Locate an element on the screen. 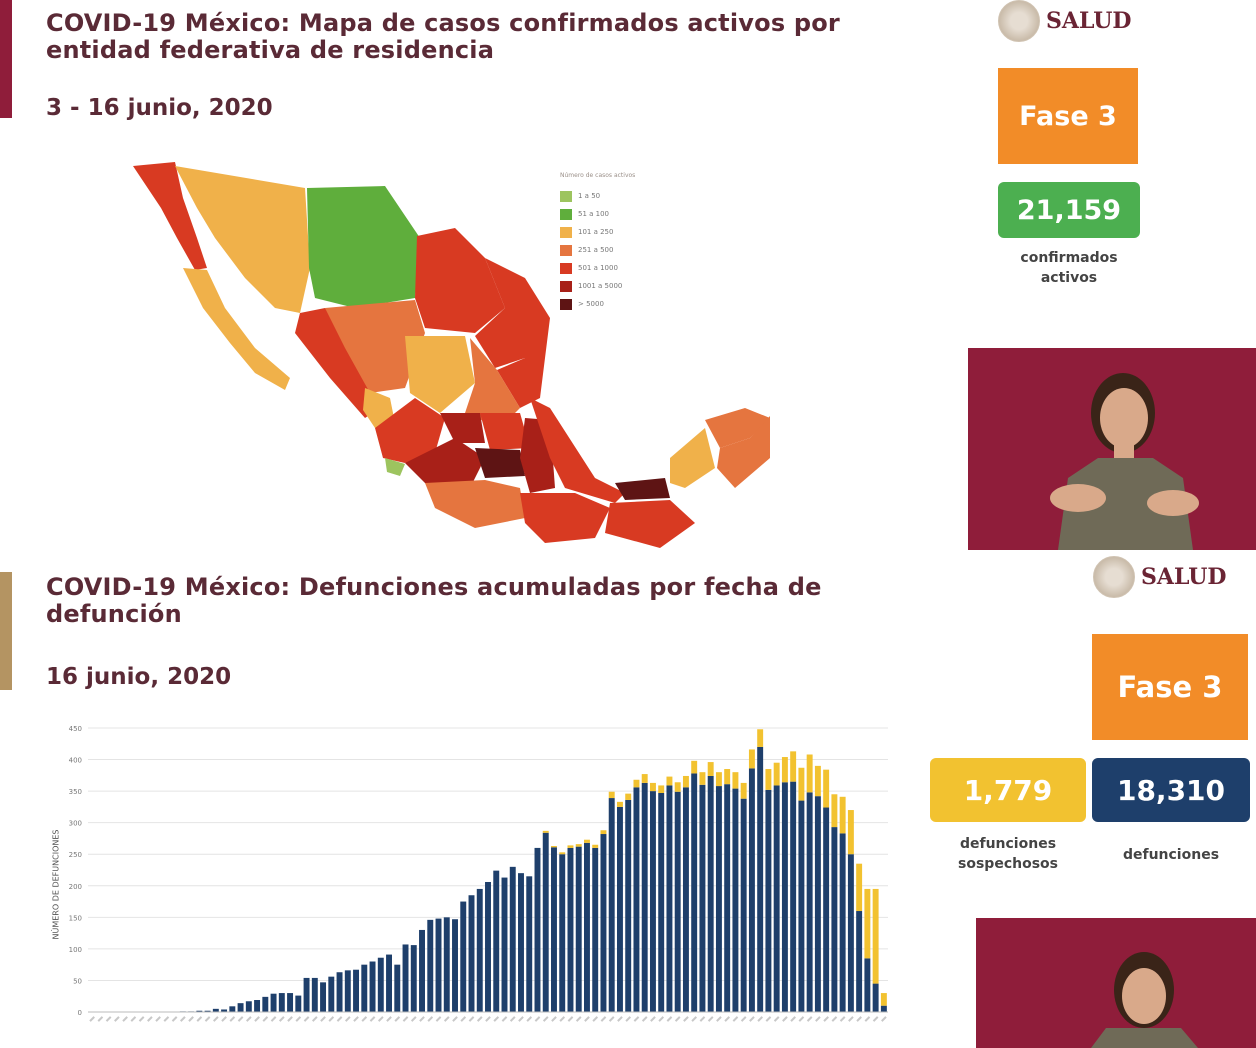  suspected-caption-line2: sospechosos is located at coordinates (1008, 864).